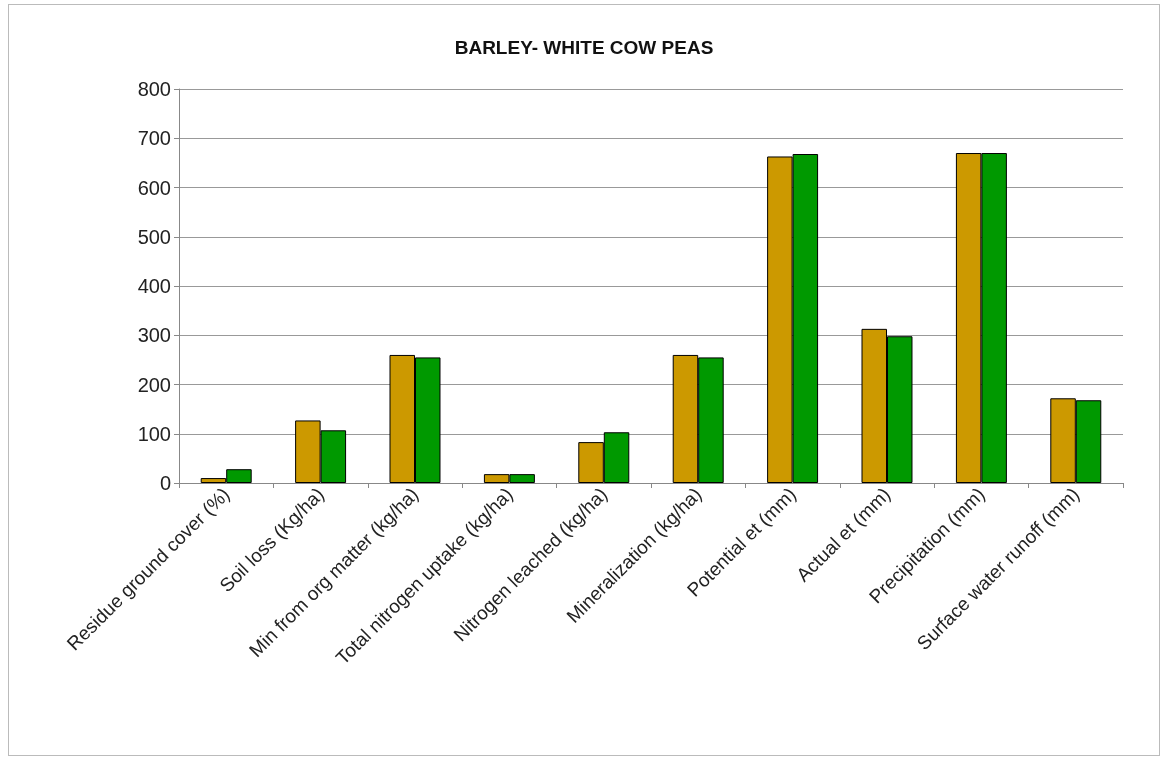 The width and height of the screenshot is (1168, 762). Describe the element at coordinates (154, 286) in the screenshot. I see `y-tick-label: 400` at that location.